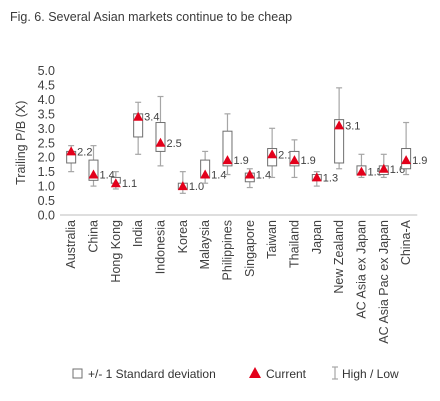  I want to click on x-category-label: China, so click(93, 236).